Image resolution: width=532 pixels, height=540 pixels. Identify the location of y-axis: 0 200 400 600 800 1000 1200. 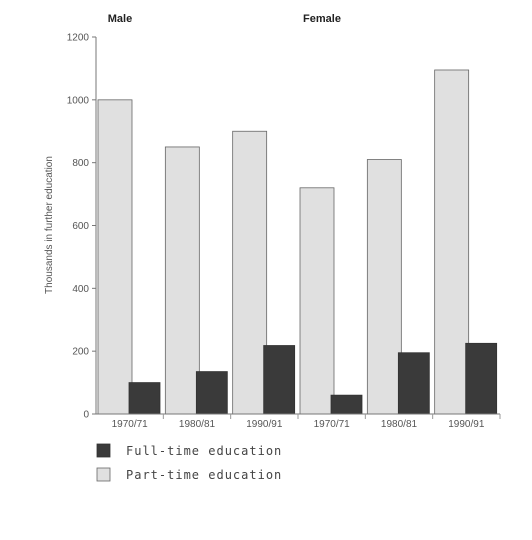
(82, 227).